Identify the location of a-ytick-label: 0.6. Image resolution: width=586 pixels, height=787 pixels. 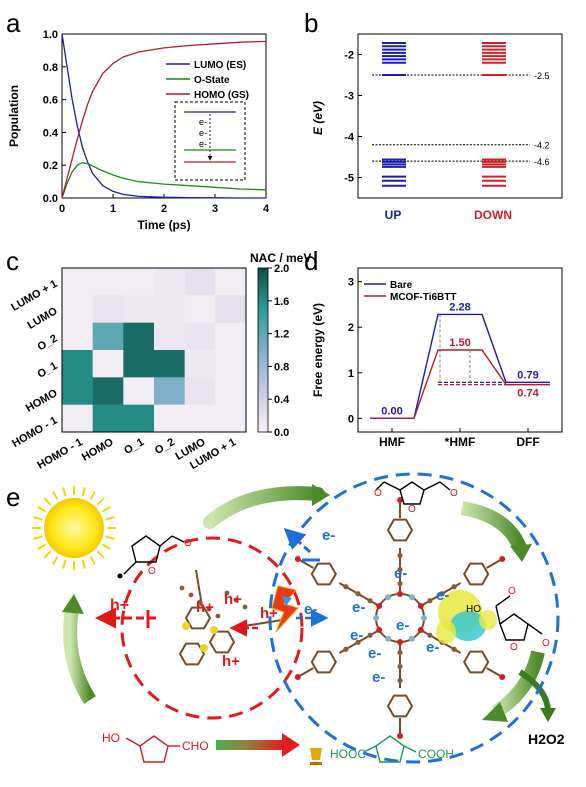
(50, 101).